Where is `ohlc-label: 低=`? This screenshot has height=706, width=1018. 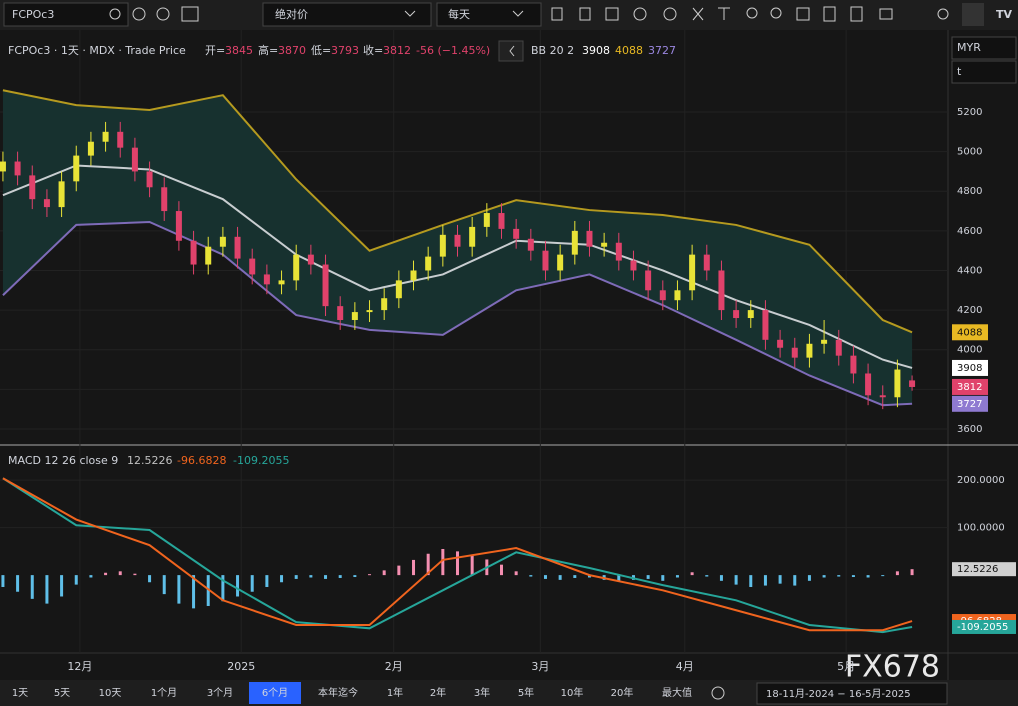
ohlc-label: 低= is located at coordinates (321, 50).